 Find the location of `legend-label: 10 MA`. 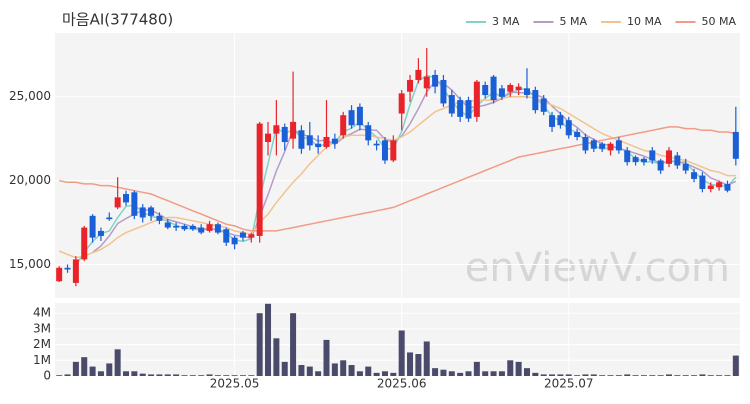

legend-label: 10 MA is located at coordinates (644, 21).